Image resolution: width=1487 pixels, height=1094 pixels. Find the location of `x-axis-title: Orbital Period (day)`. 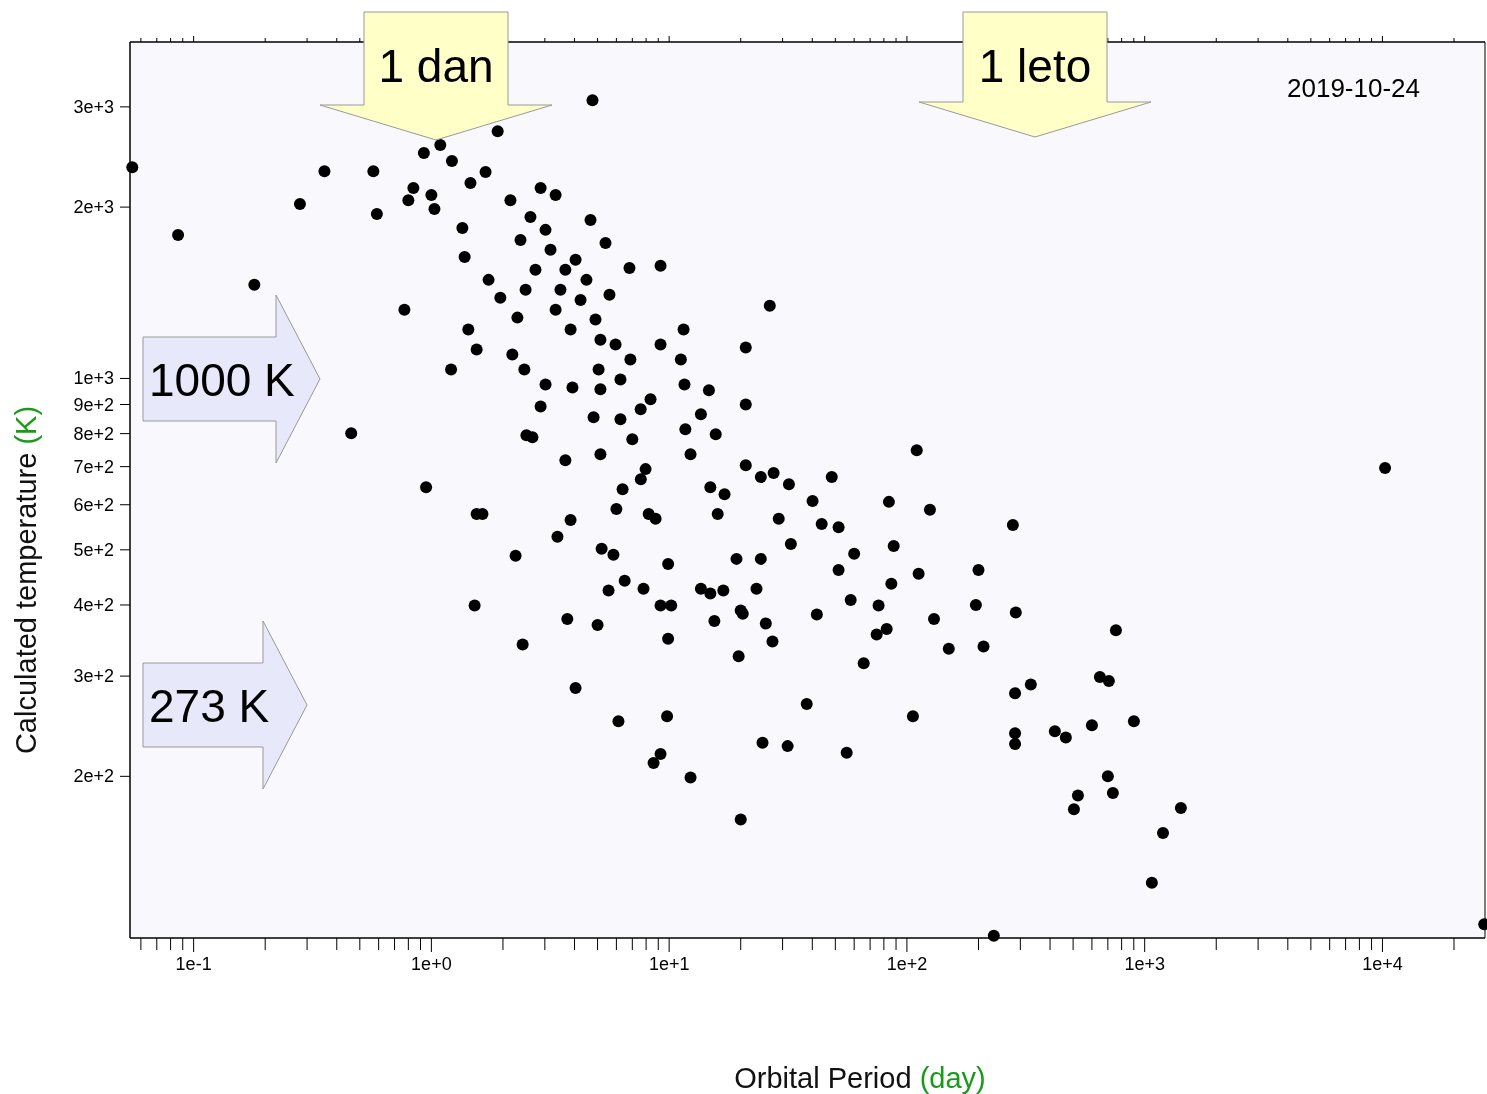

x-axis-title: Orbital Period (day) is located at coordinates (860, 1078).